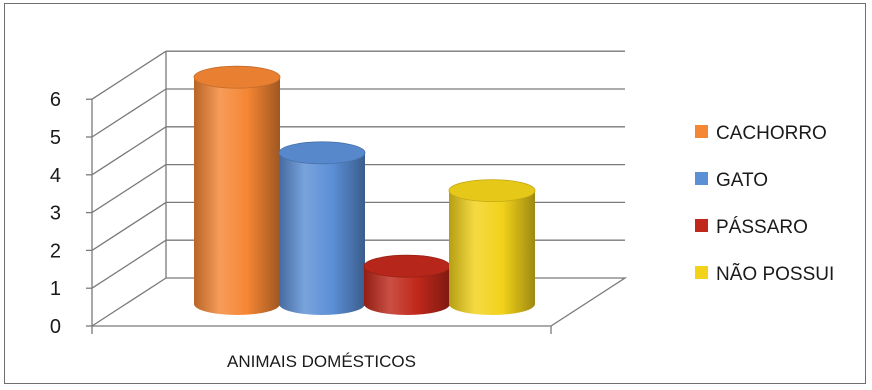 This screenshot has height=390, width=872. What do you see at coordinates (762, 227) in the screenshot?
I see `legend-label: PÁSSARO` at bounding box center [762, 227].